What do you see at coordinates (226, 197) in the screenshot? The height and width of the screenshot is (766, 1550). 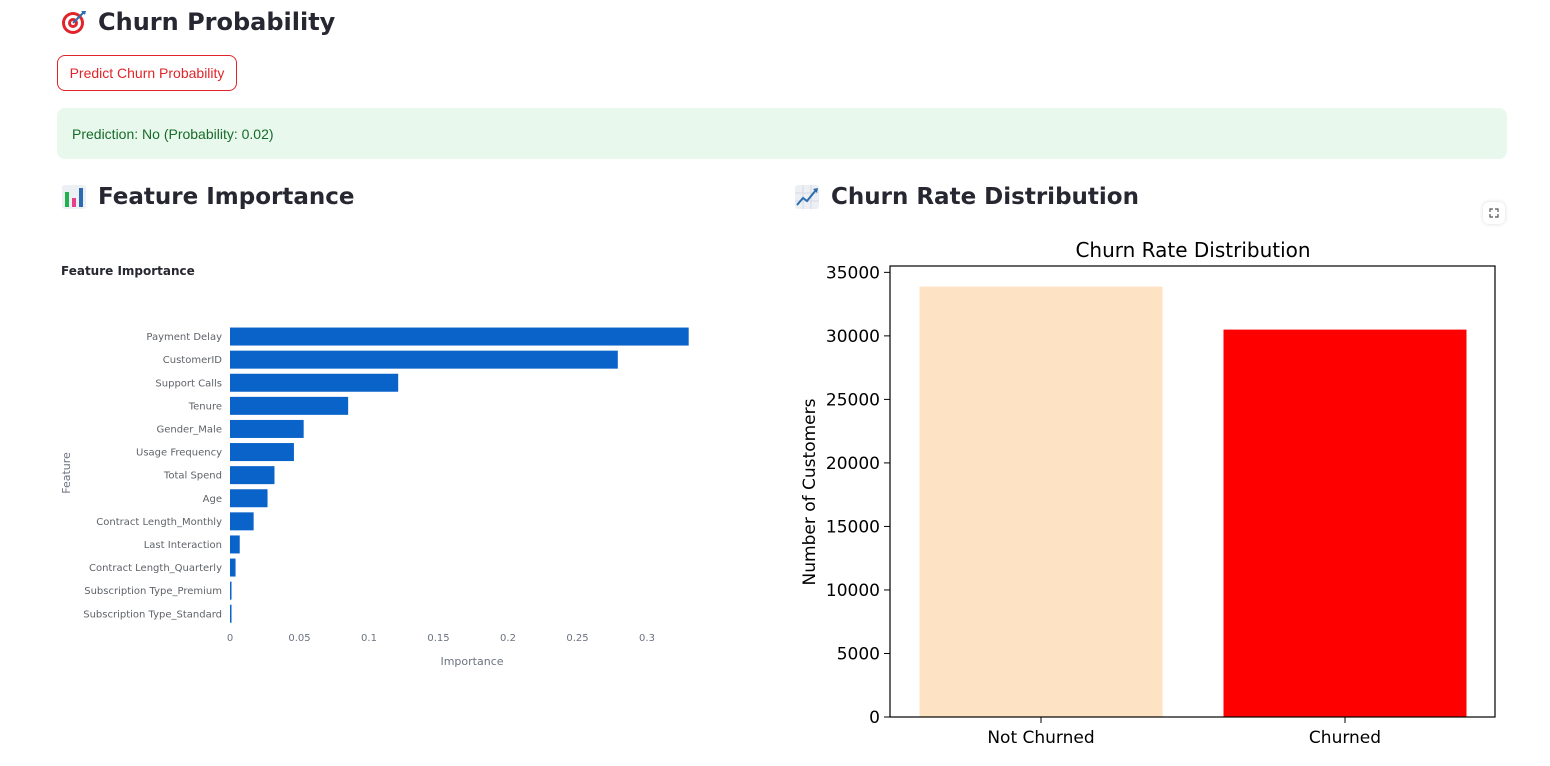 I see `feature-importance-heading-text: Feature Importance` at bounding box center [226, 197].